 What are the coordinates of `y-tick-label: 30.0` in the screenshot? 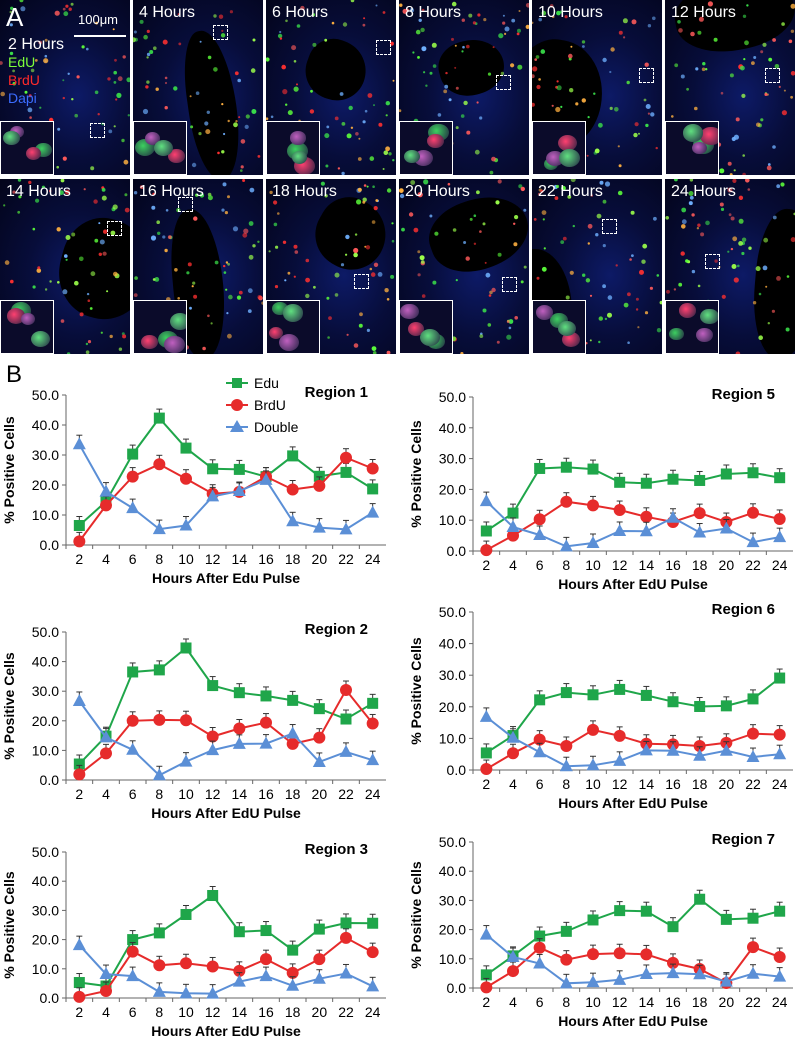 It's located at (45, 910).